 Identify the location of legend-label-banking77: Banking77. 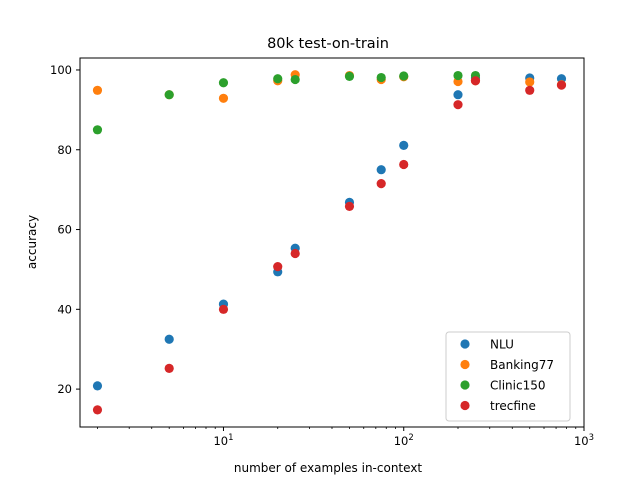
(522, 365).